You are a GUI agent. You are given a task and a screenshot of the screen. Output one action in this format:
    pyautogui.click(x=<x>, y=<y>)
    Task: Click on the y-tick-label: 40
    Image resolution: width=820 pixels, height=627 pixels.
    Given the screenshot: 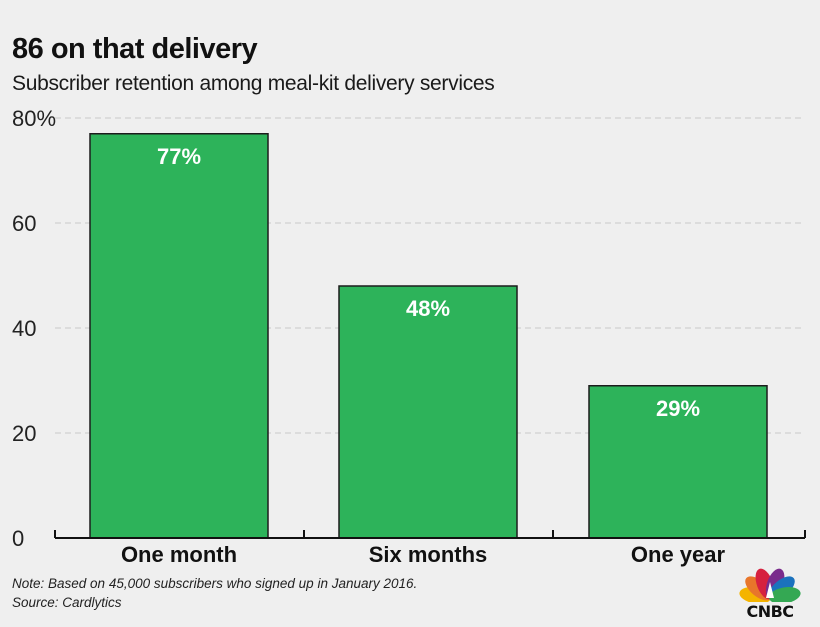 What is the action you would take?
    pyautogui.click(x=24, y=328)
    